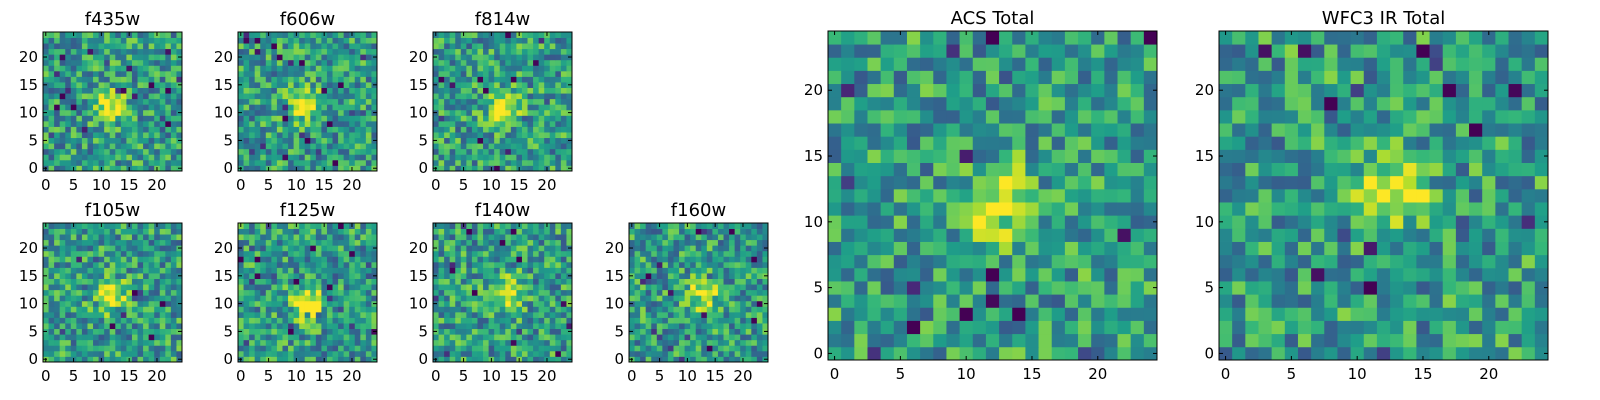  I want to click on y-tick-label: 0, so click(33, 359).